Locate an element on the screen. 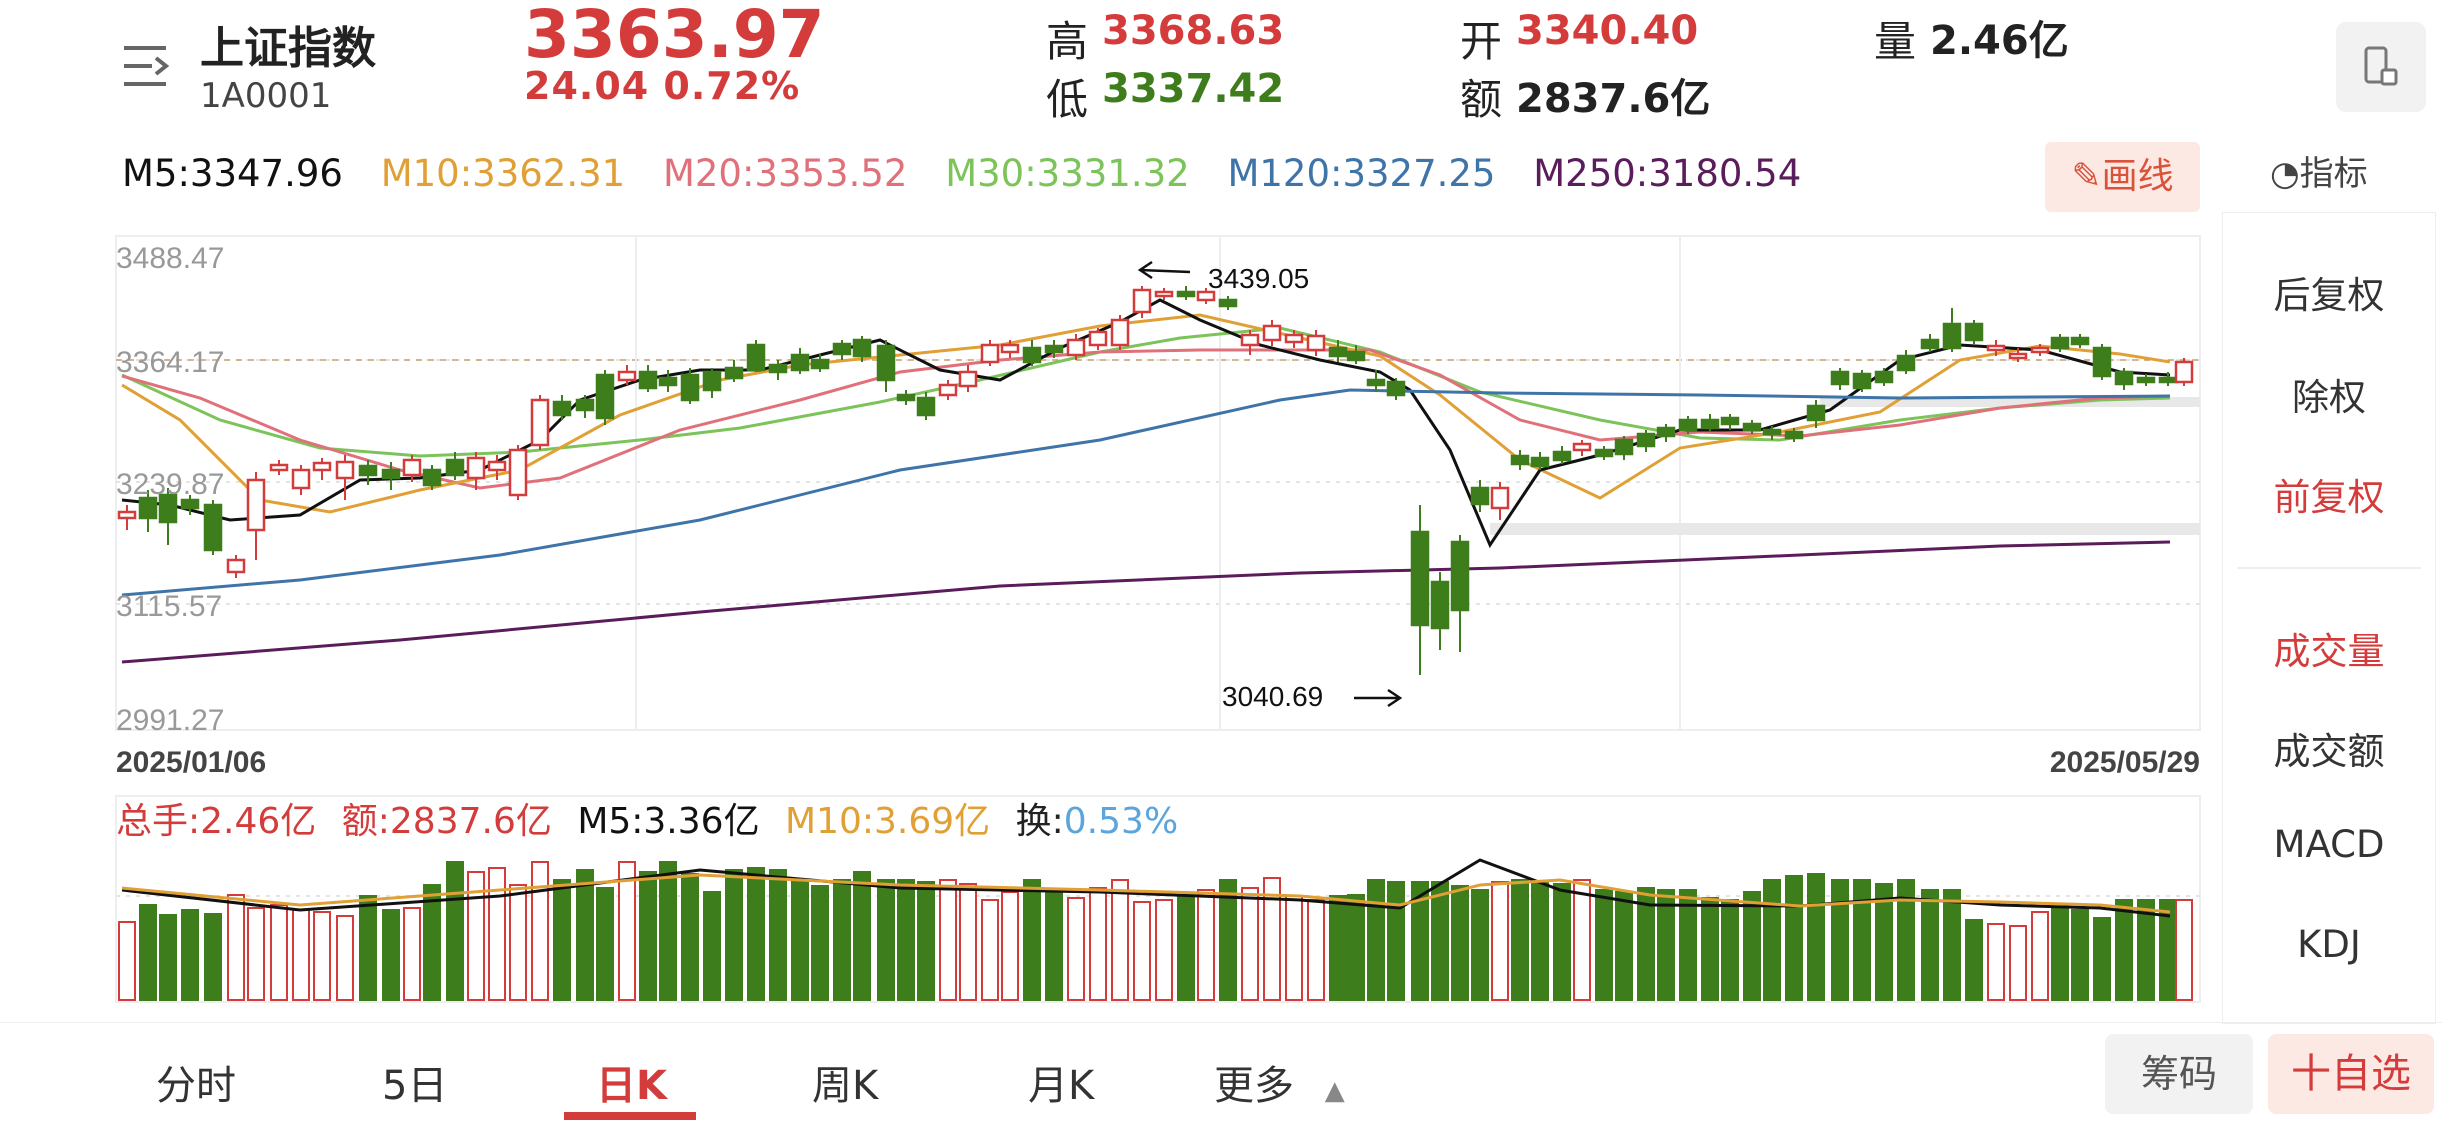 The height and width of the screenshot is (1123, 2442). current-price: 3363.97 is located at coordinates (674, 36).